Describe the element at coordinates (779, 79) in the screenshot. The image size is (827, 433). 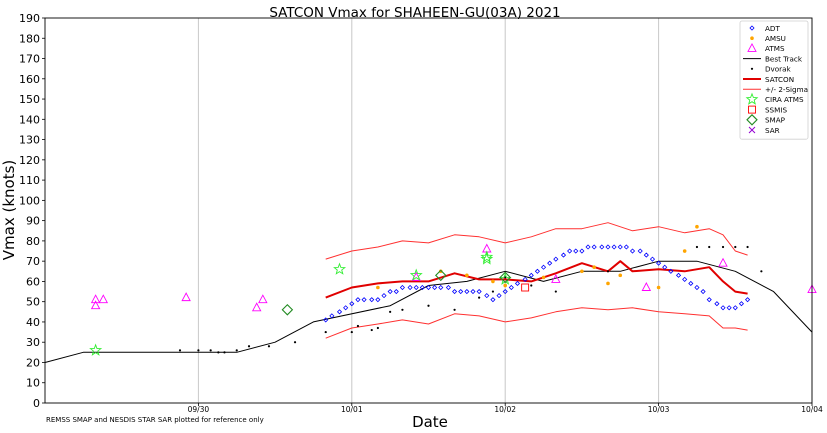
I see `legend-label-satcon: SATCON` at that location.